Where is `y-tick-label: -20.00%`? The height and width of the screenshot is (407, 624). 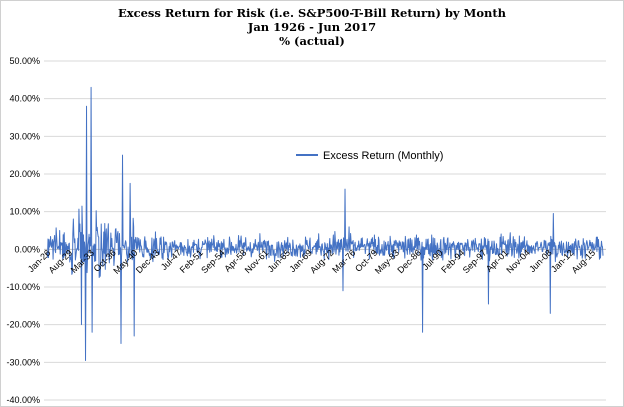 y-tick-label: -20.00% is located at coordinates (23, 325).